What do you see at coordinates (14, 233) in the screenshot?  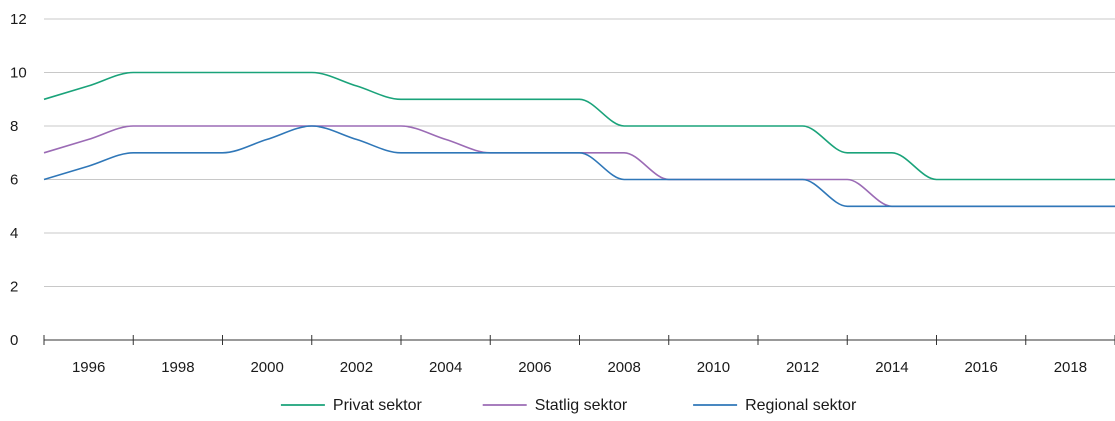 I see `y-tick-label-4: 4` at bounding box center [14, 233].